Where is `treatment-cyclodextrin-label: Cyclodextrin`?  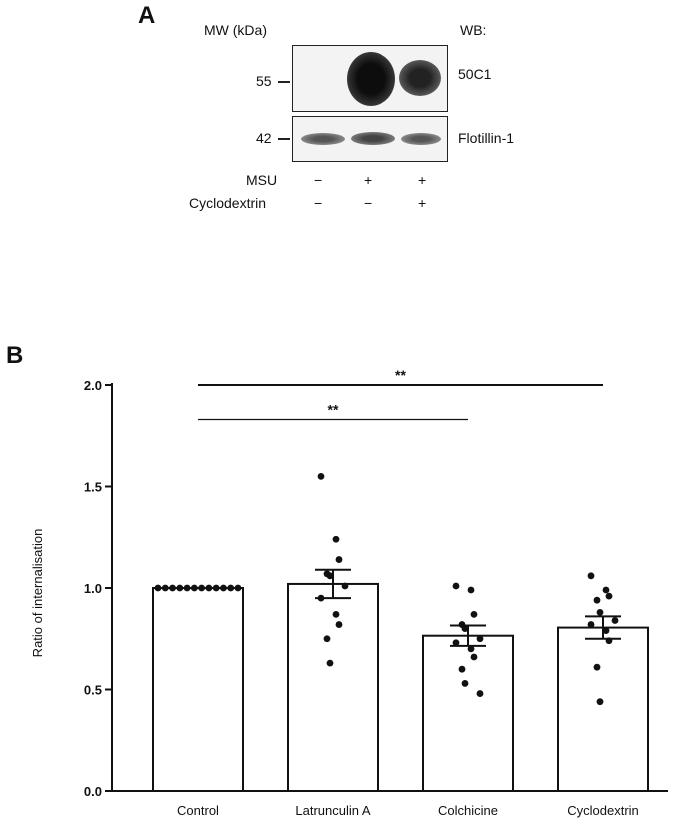
treatment-cyclodextrin-label: Cyclodextrin is located at coordinates (228, 203).